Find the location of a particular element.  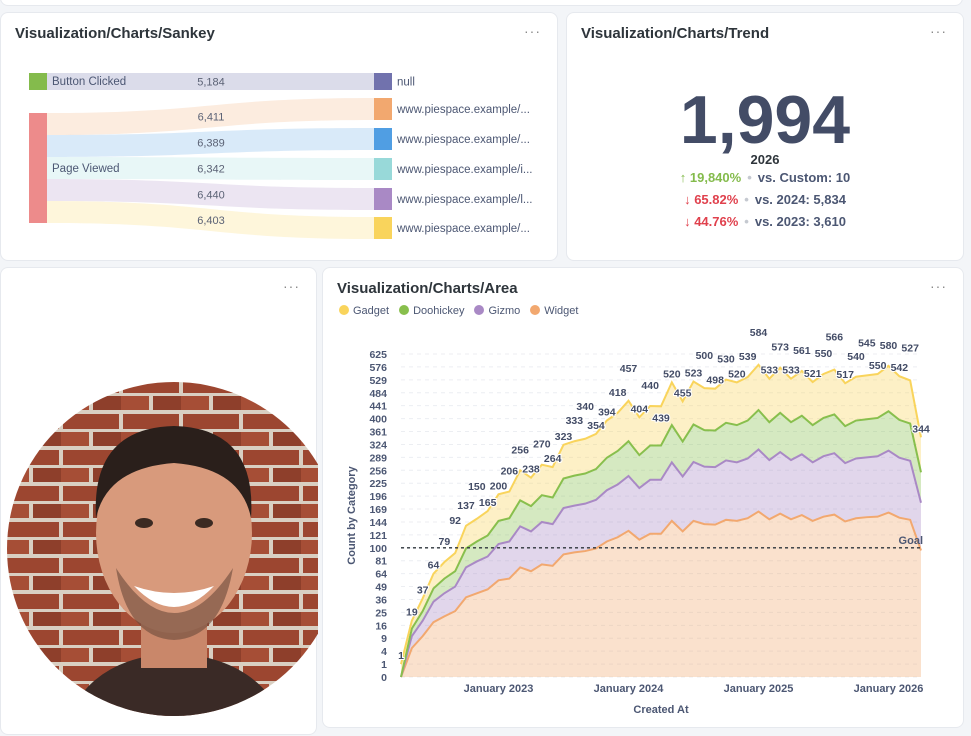

y-axis-label: Count by Category is located at coordinates (352, 514).